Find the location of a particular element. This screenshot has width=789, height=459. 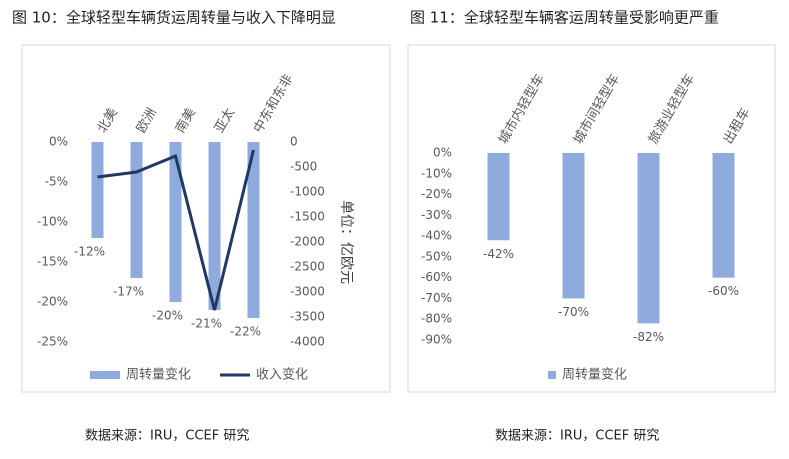

y2-tick-label: -3500 is located at coordinates (307, 317).